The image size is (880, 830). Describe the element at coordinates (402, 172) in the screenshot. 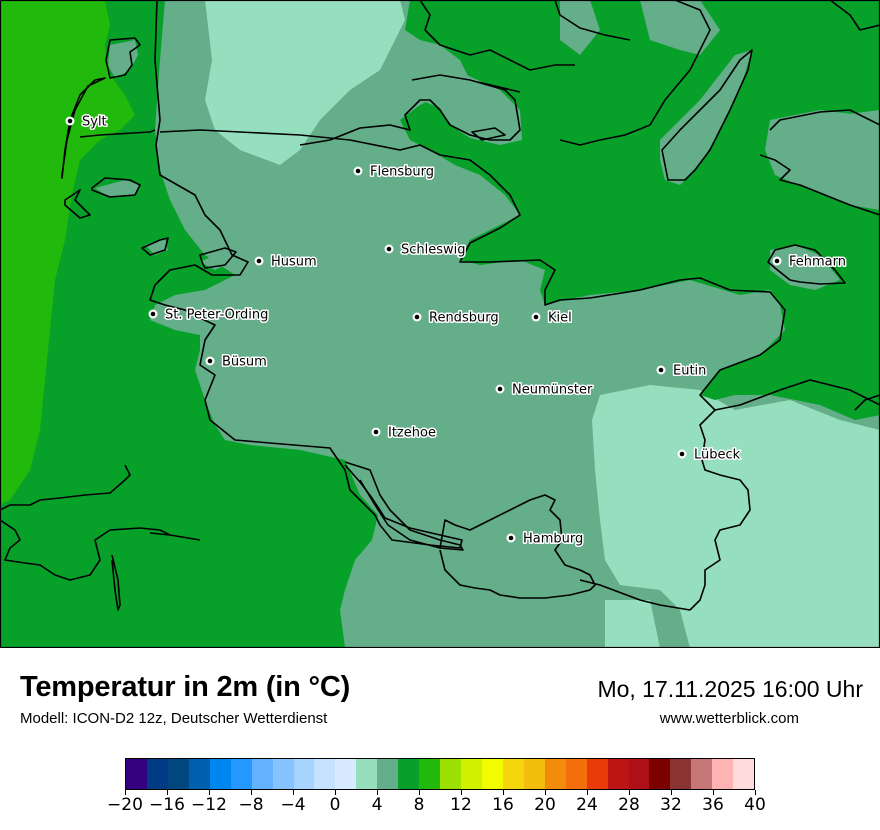

I see `city-label: Flensburg` at that location.